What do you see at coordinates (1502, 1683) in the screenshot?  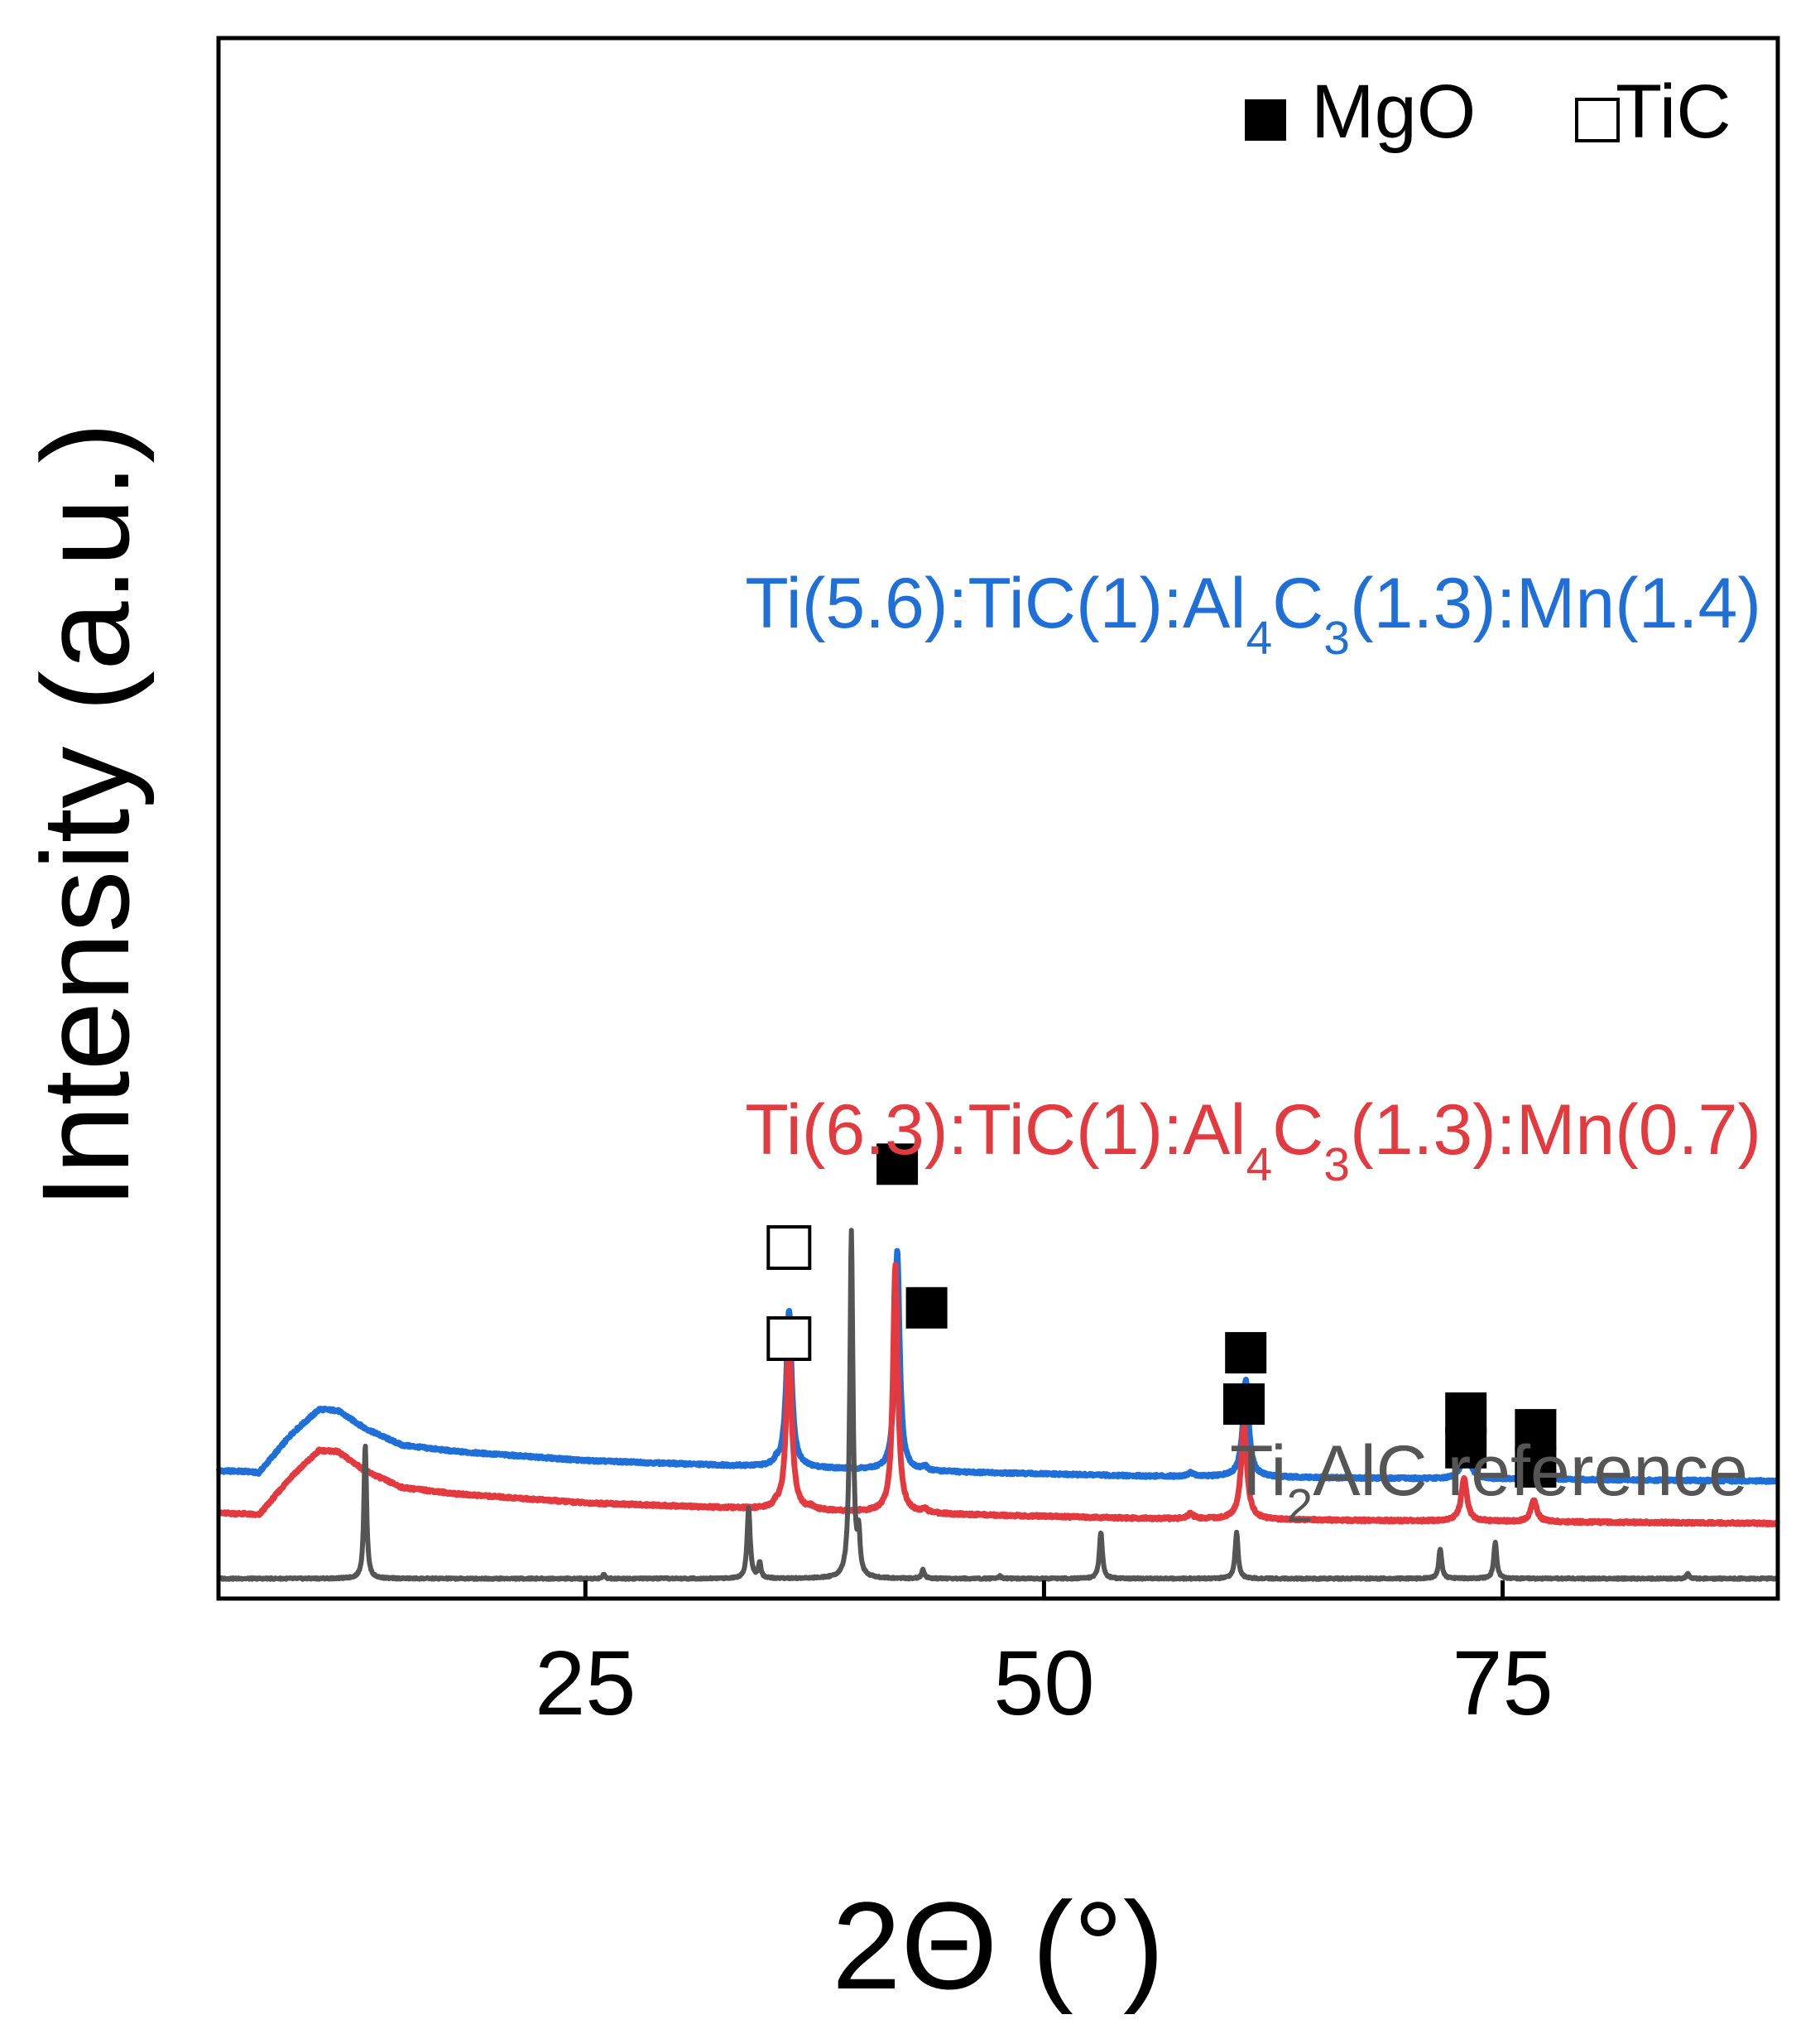 I see `x-tick-label-3: 75` at bounding box center [1502, 1683].